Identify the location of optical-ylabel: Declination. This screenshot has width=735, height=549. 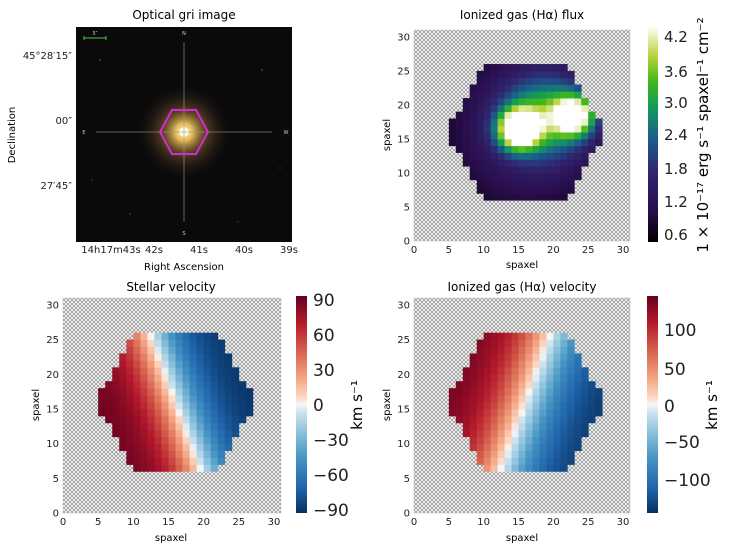
(12, 135).